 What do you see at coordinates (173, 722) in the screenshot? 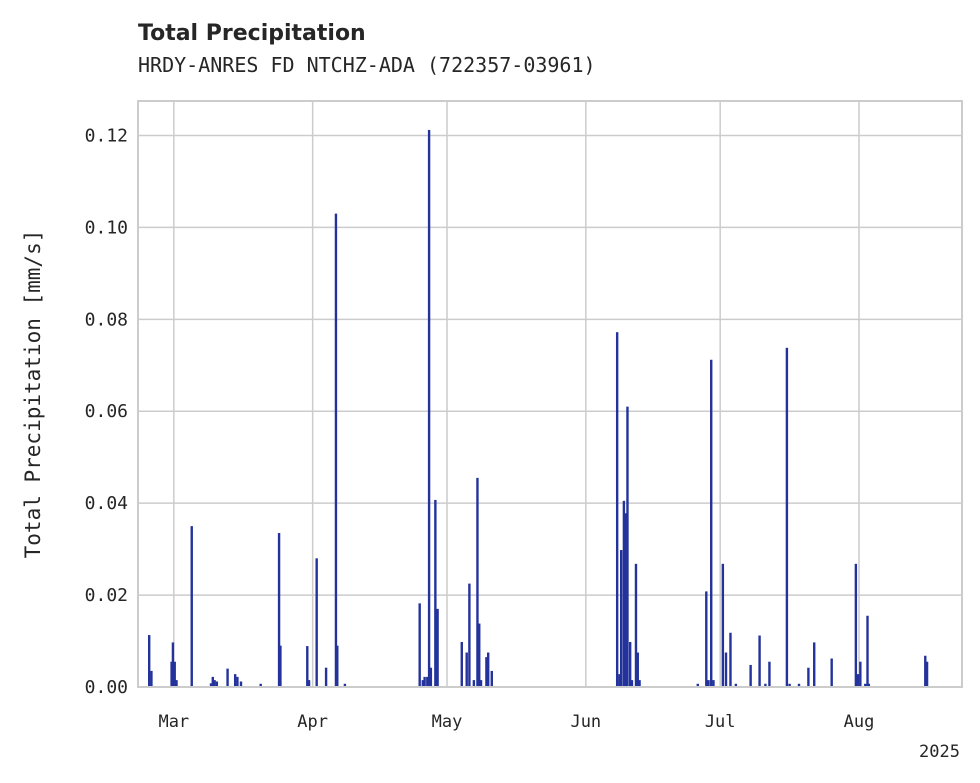
I see `x-tick-label: Mar` at bounding box center [173, 722].